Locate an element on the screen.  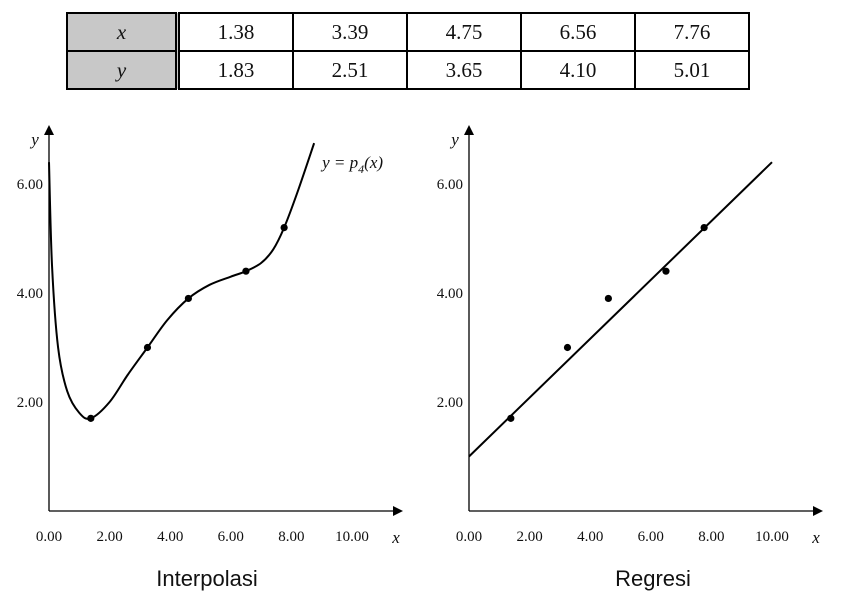
table-cell-x-1: 1.38 is located at coordinates (235, 32).